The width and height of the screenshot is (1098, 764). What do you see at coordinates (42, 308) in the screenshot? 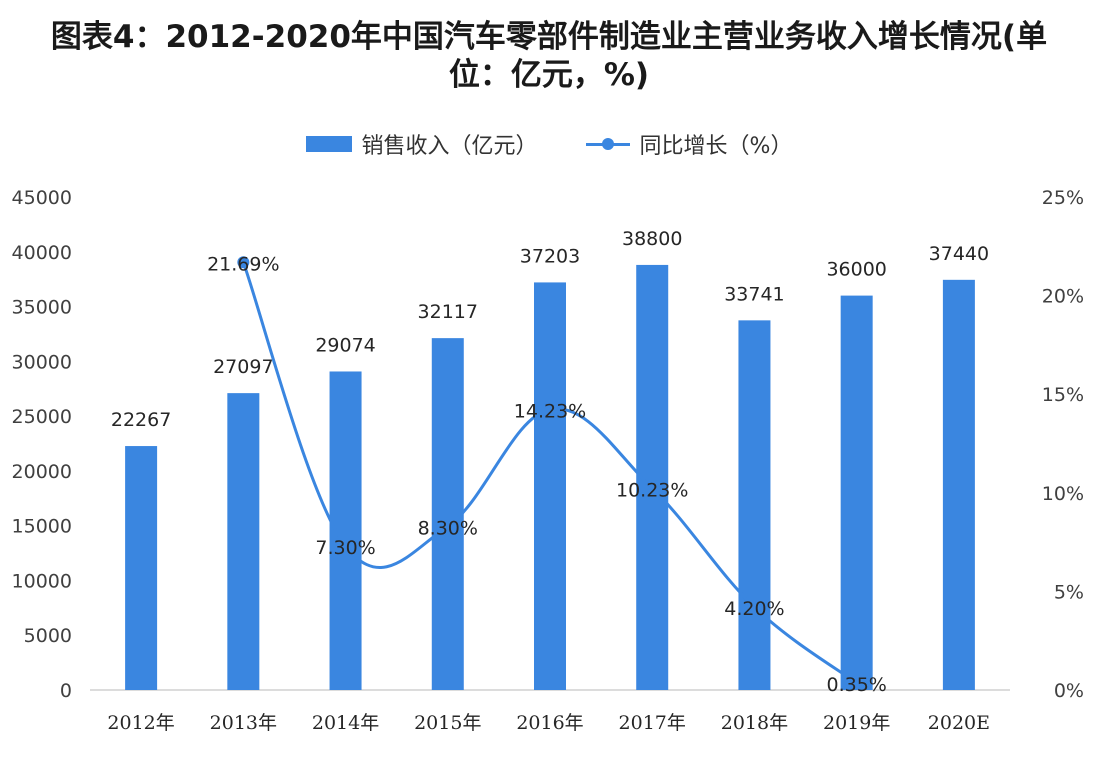
I see `y-left-tick-label: 35000` at bounding box center [42, 308].